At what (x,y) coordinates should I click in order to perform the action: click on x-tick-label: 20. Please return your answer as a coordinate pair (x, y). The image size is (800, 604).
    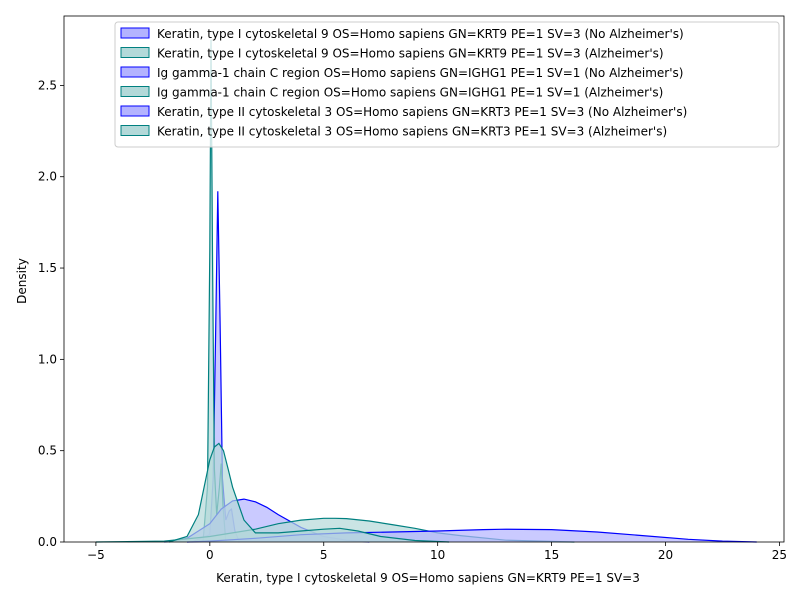
    Looking at the image, I should click on (665, 555).